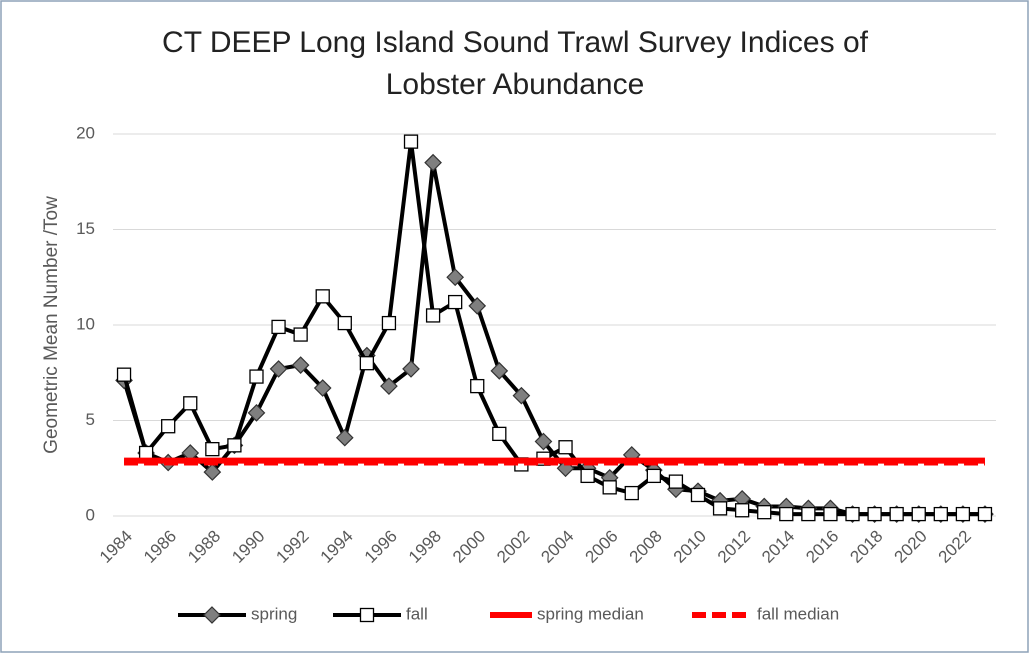 The image size is (1029, 653). What do you see at coordinates (690, 547) in the screenshot?
I see `x-tick-label: 2010` at bounding box center [690, 547].